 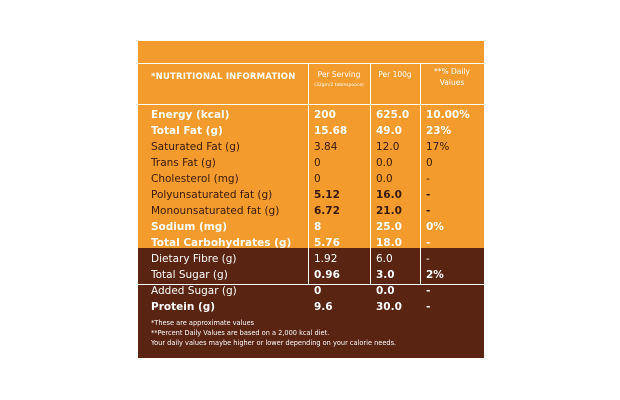 What do you see at coordinates (196, 147) in the screenshot?
I see `row-label: Saturated Fat (g)` at bounding box center [196, 147].